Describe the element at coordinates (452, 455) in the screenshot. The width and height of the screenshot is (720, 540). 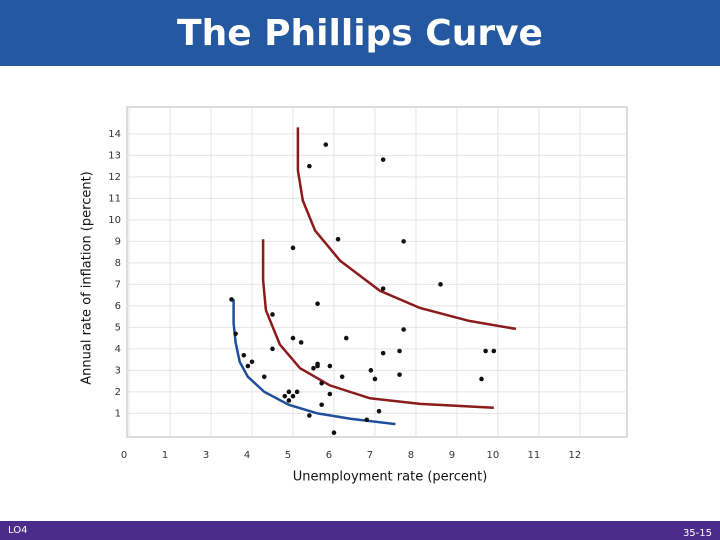
I see `x-tick-label: 9` at that location.